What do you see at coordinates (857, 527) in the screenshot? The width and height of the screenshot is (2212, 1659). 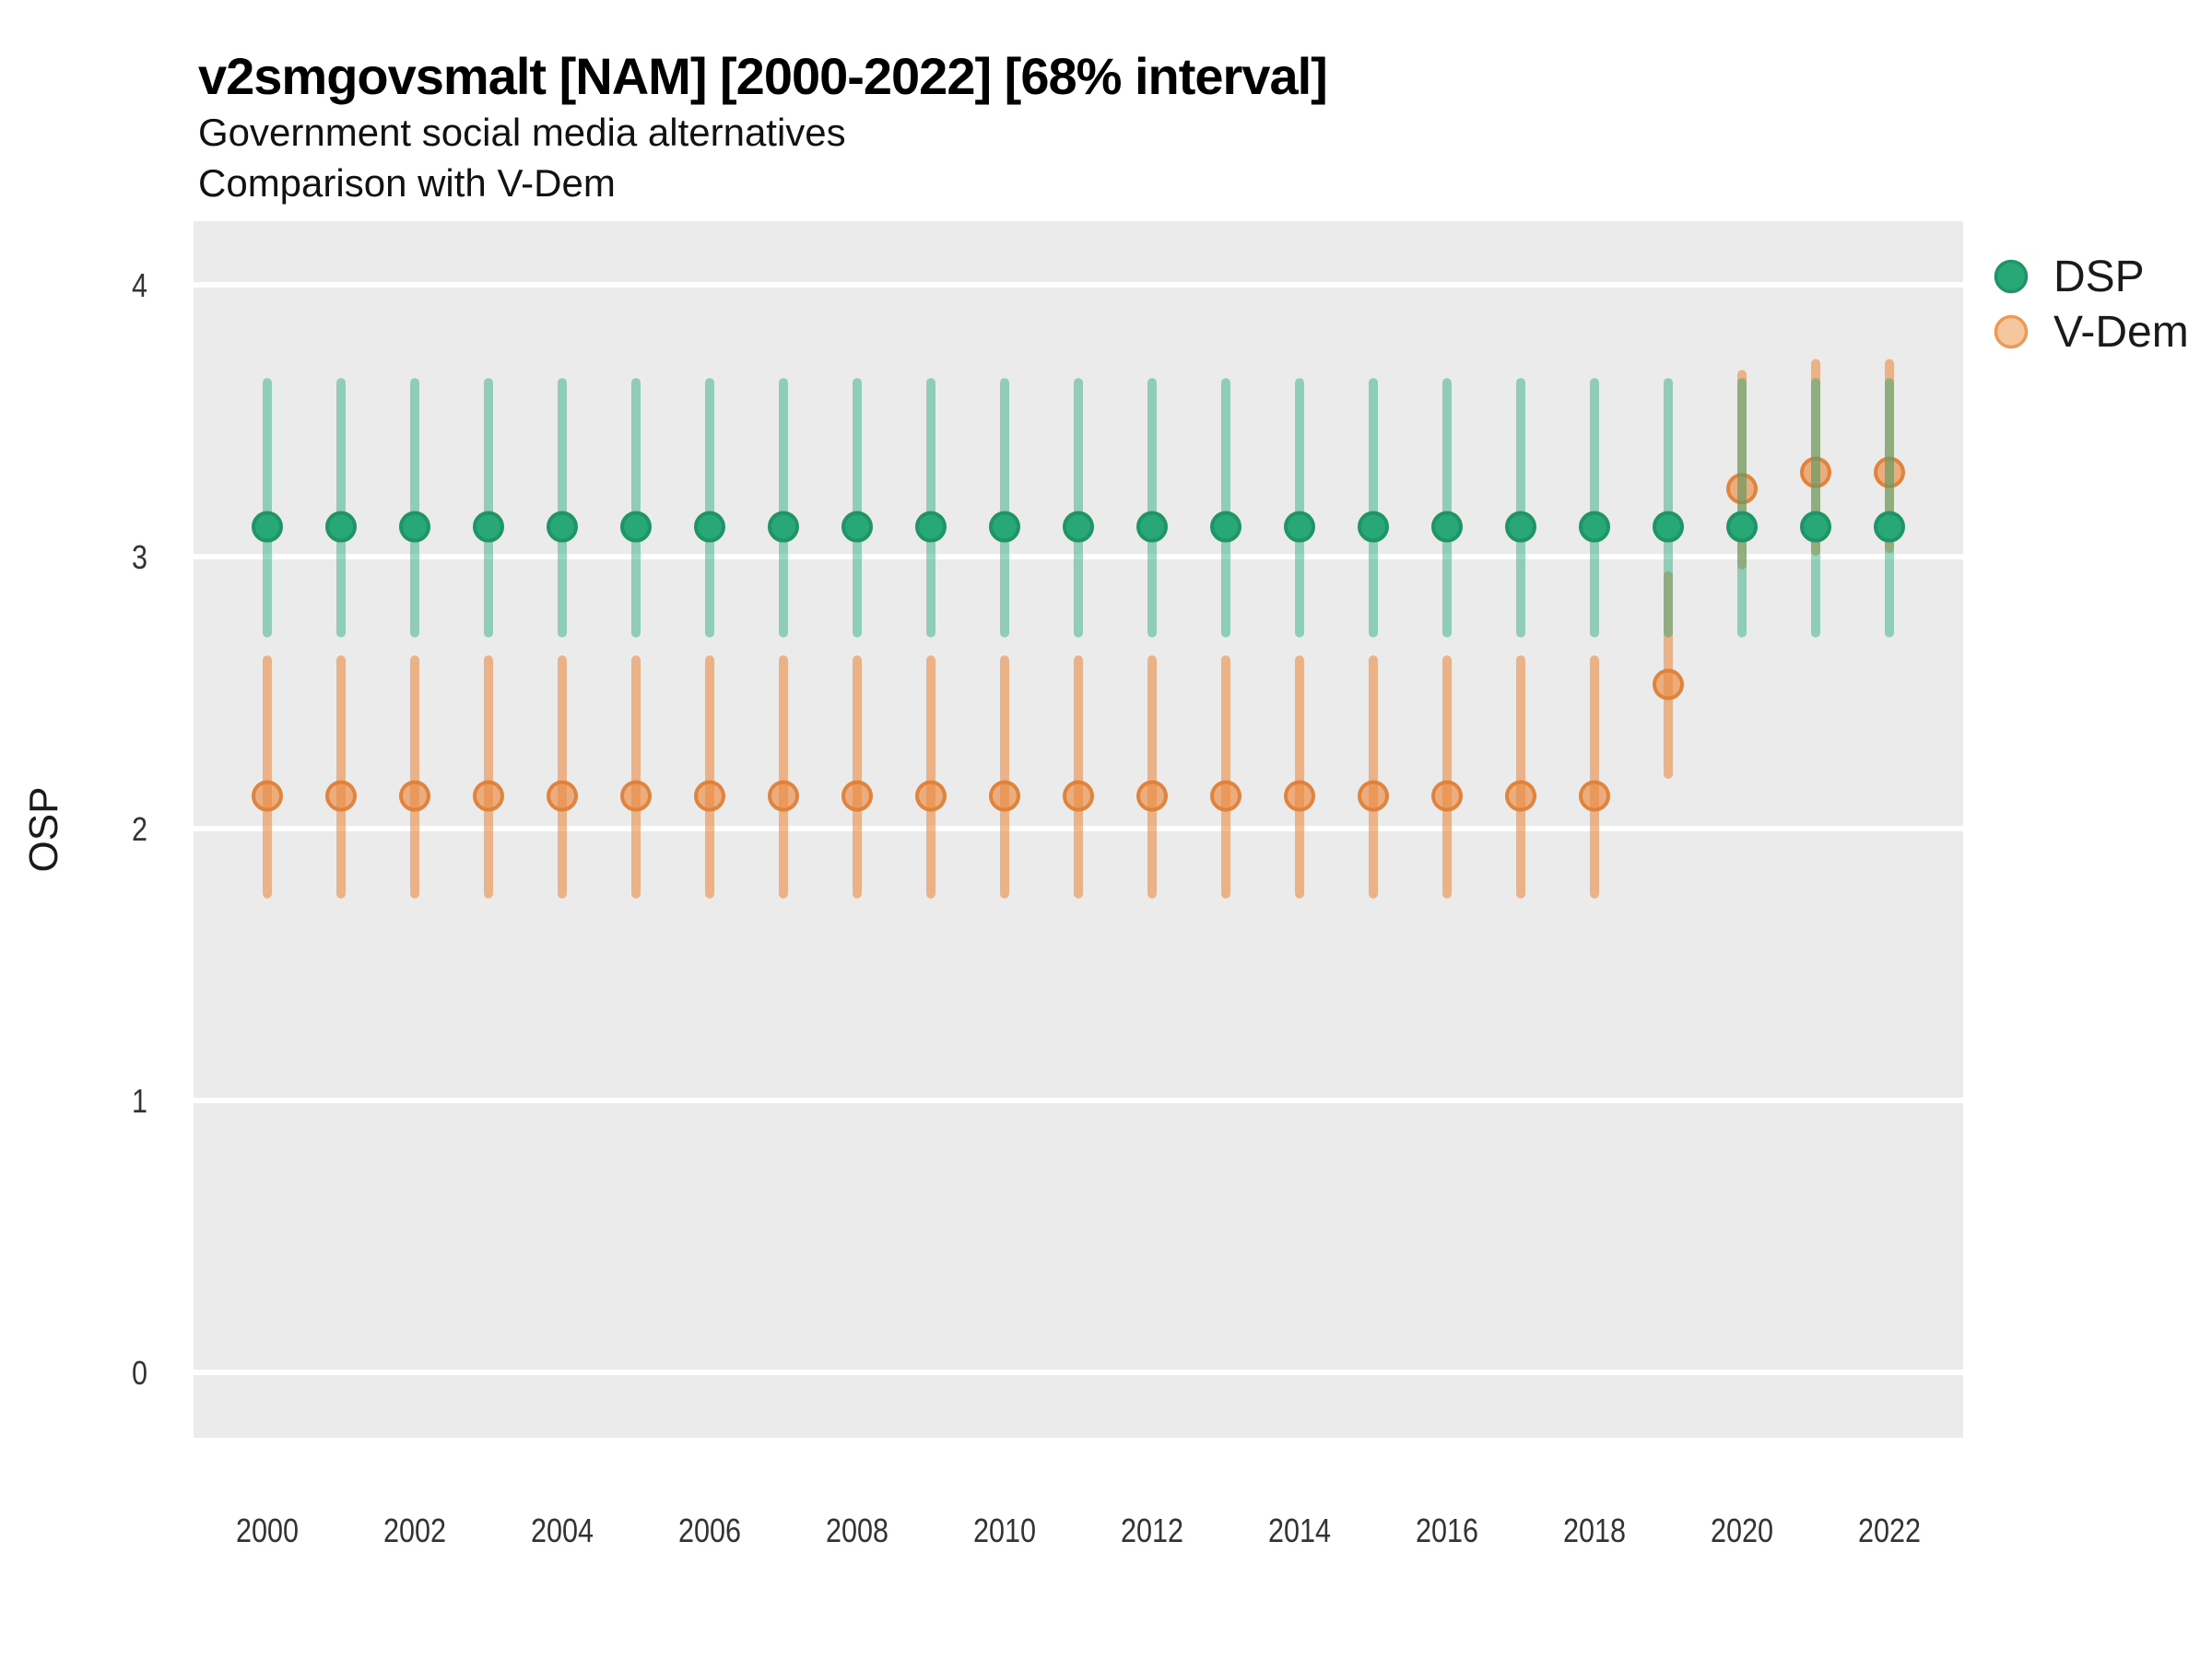 I see `dsp-data-point-2008` at bounding box center [857, 527].